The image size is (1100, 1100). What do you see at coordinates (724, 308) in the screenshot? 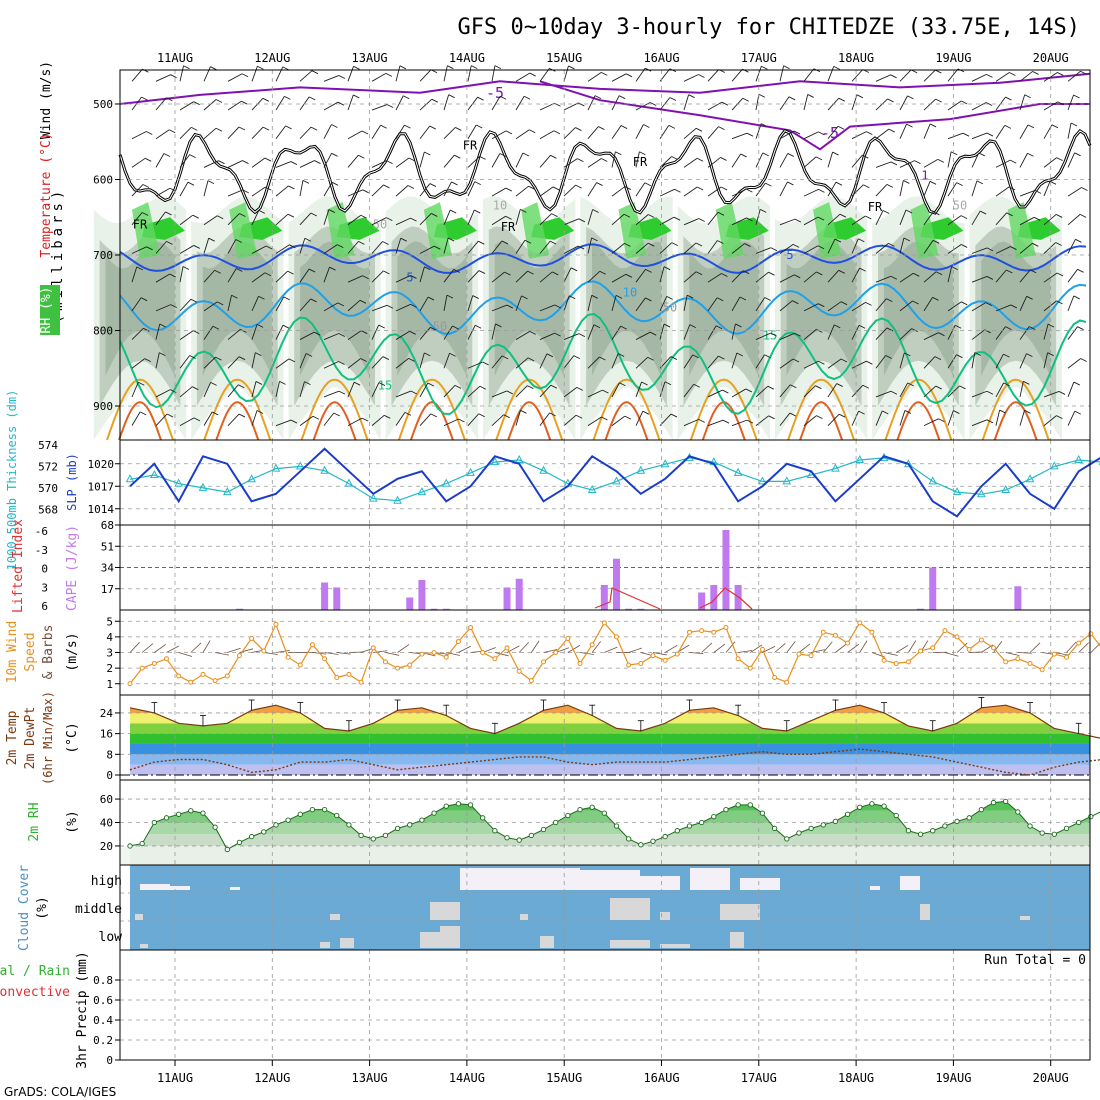
I see `rh-shade` at bounding box center [724, 308].